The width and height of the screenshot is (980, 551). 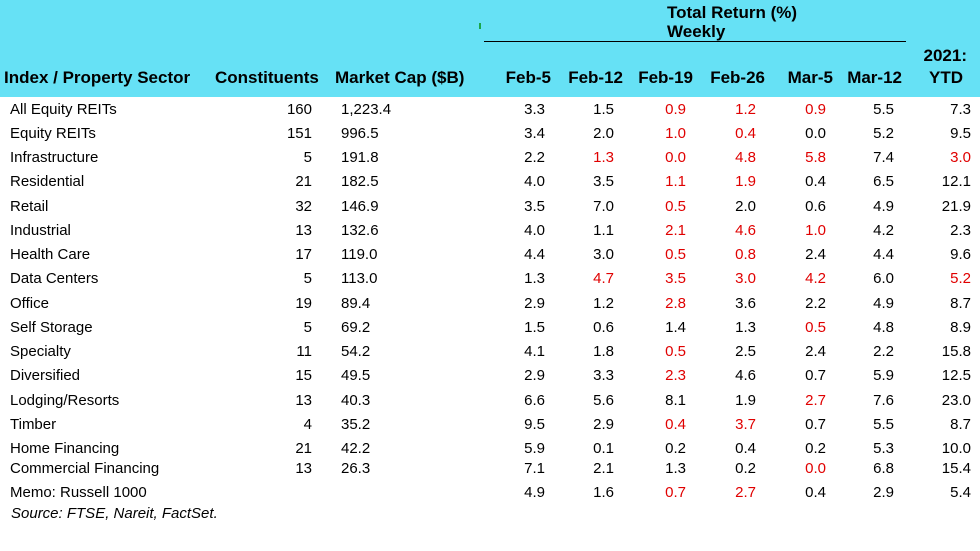 What do you see at coordinates (534, 133) in the screenshot?
I see `weekly-return-cell: 3.4` at bounding box center [534, 133].